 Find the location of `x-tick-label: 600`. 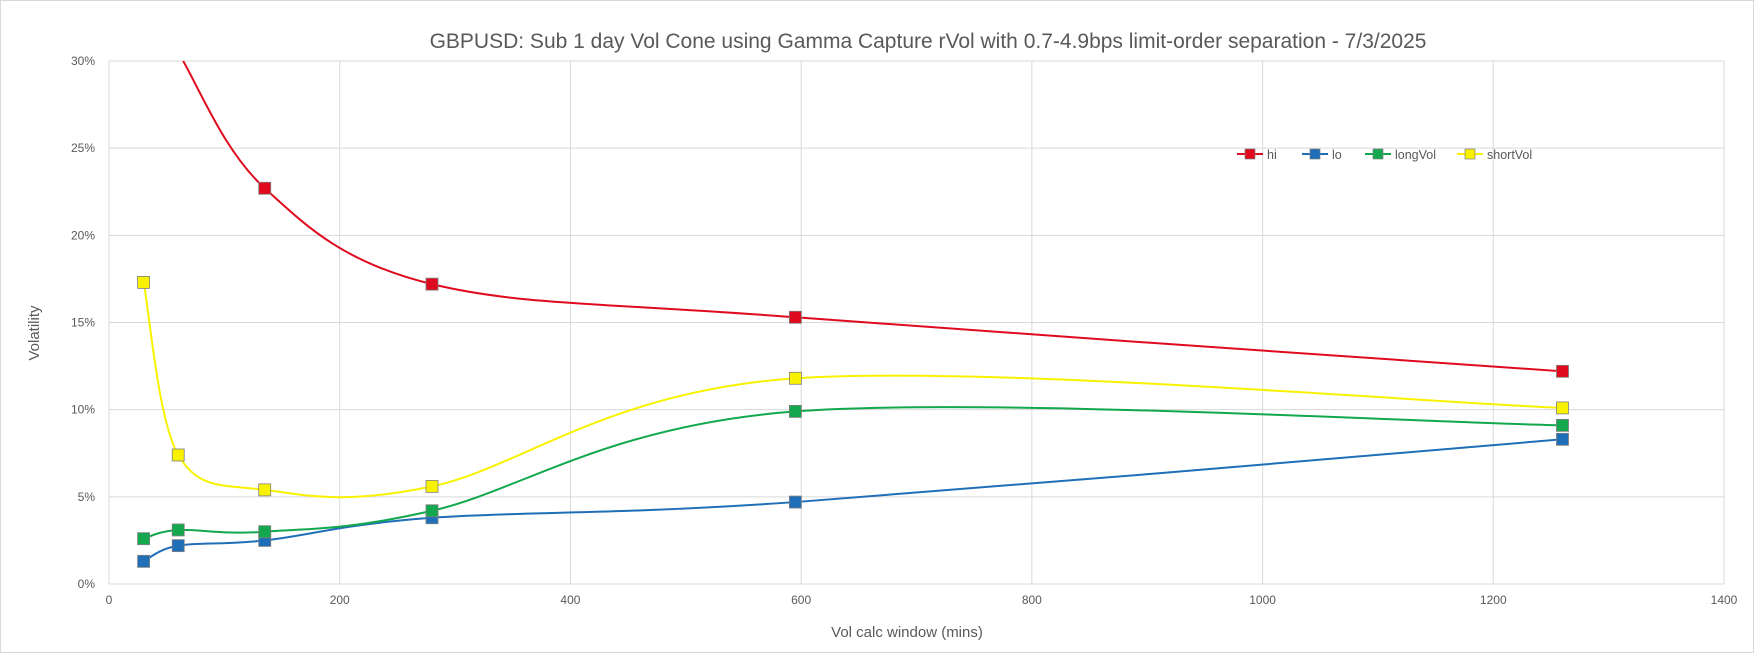

x-tick-label: 600 is located at coordinates (801, 600).